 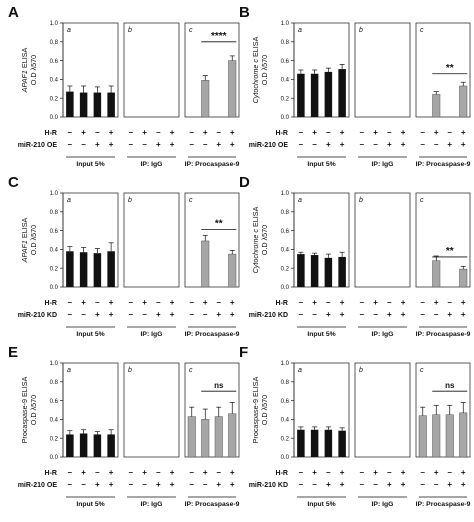 I want to click on y-axis-title: Cytochrome c ELISA, so click(x=255, y=69).